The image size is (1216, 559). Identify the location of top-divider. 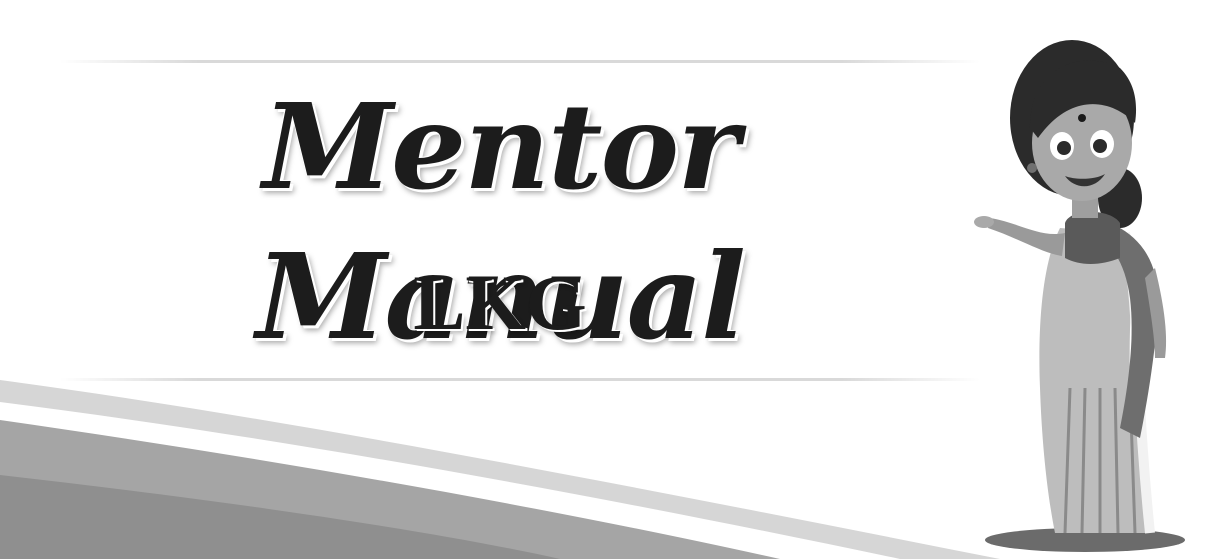
(520, 61).